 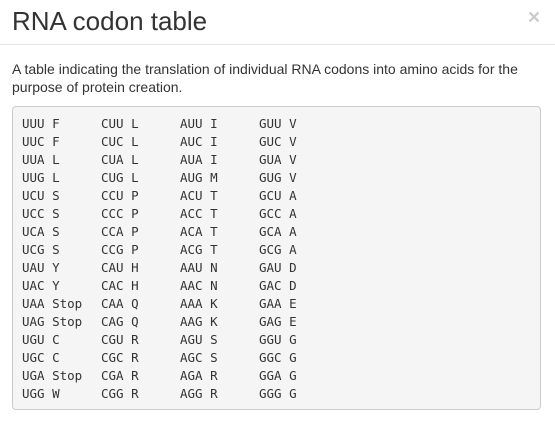 I want to click on codon-entry: UUU F, so click(x=41, y=123).